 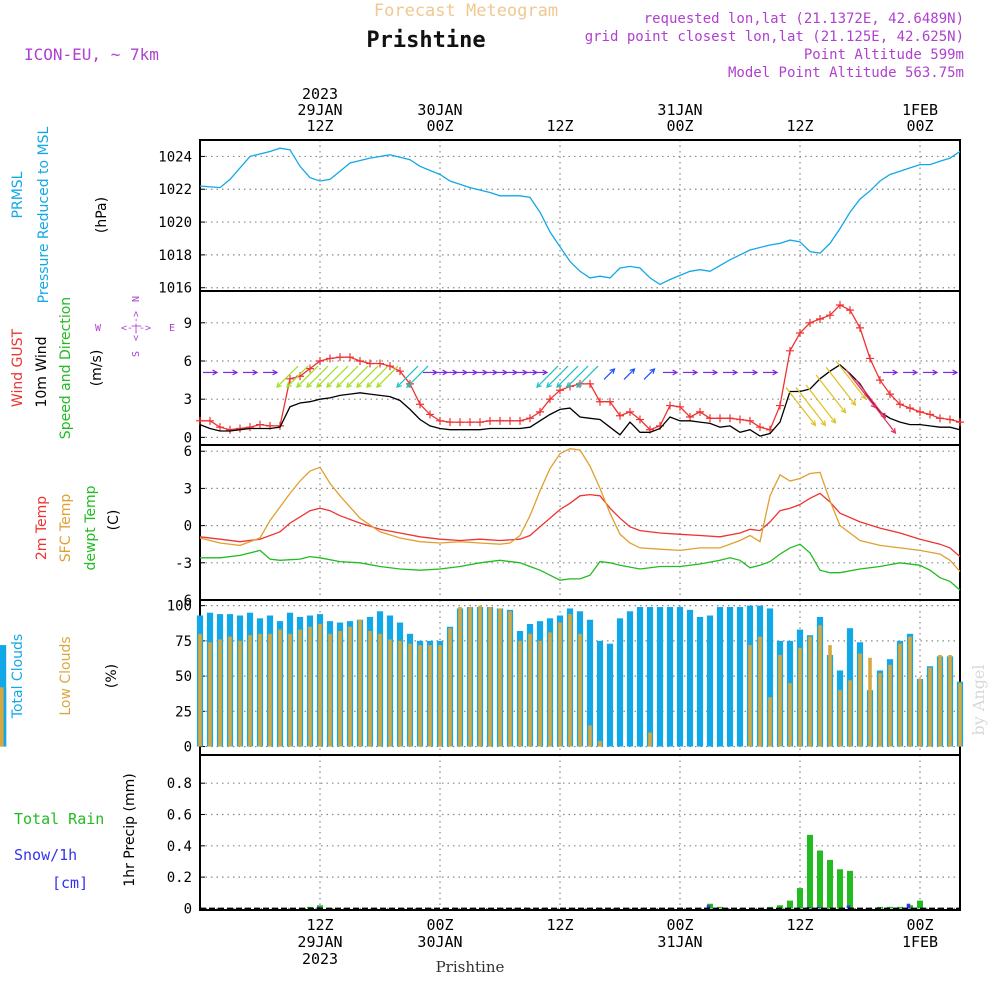 I want to click on point-altitude: Point Altitude 599m, so click(x=884, y=55).